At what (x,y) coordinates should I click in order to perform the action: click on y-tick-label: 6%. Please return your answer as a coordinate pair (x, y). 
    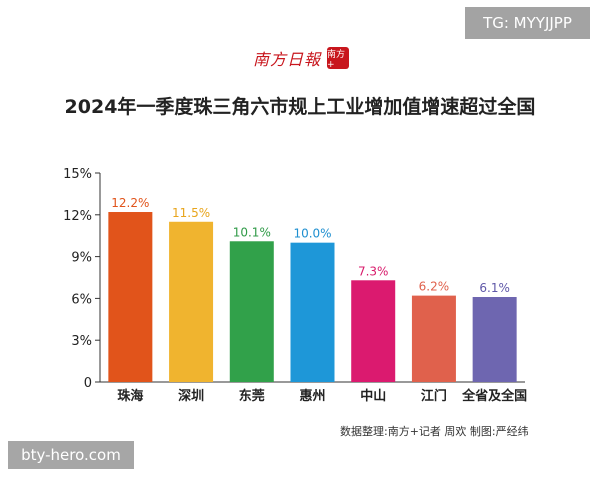
    Looking at the image, I should click on (81, 299).